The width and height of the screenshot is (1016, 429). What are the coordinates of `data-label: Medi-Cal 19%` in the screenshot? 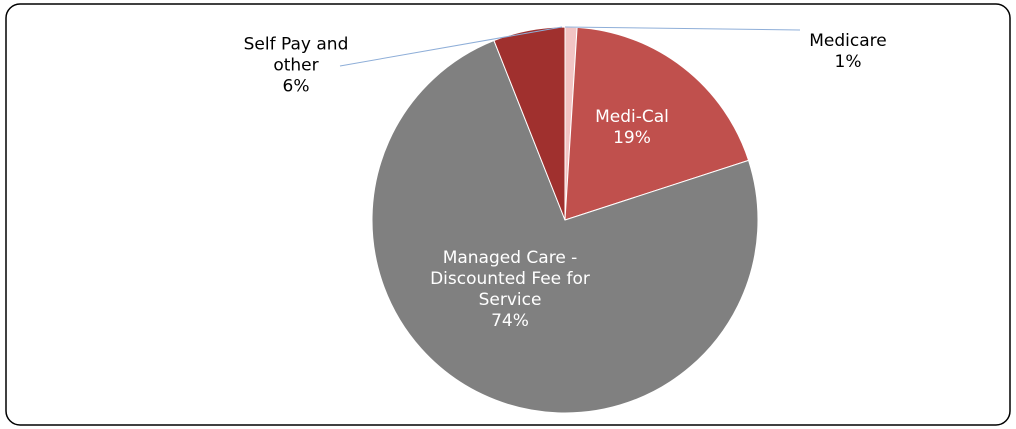 It's located at (632, 128).